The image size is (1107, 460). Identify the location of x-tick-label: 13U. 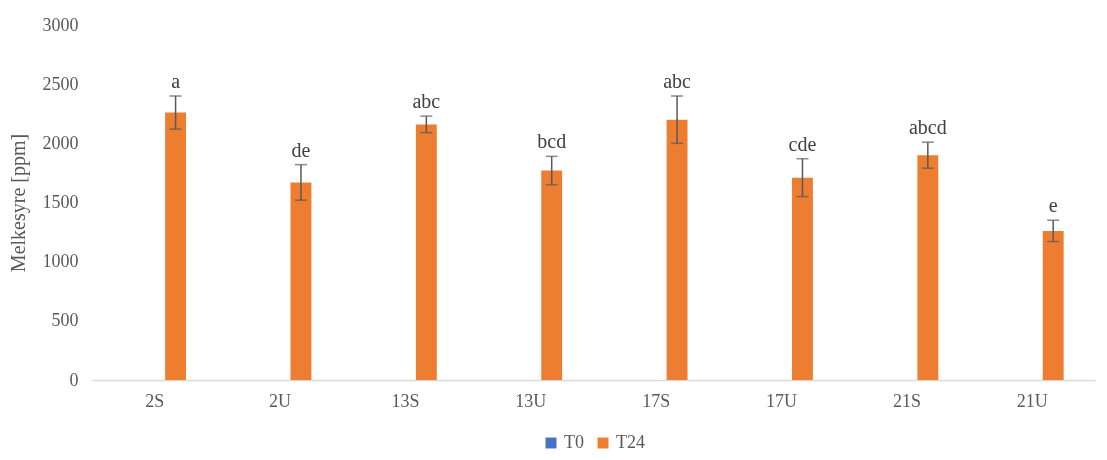
(531, 400).